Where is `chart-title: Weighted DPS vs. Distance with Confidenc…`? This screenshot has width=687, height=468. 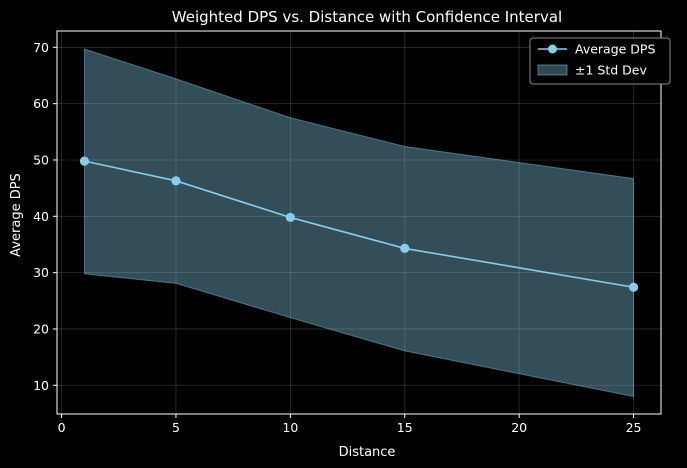 chart-title: Weighted DPS vs. Distance with Confidenc… is located at coordinates (367, 17).